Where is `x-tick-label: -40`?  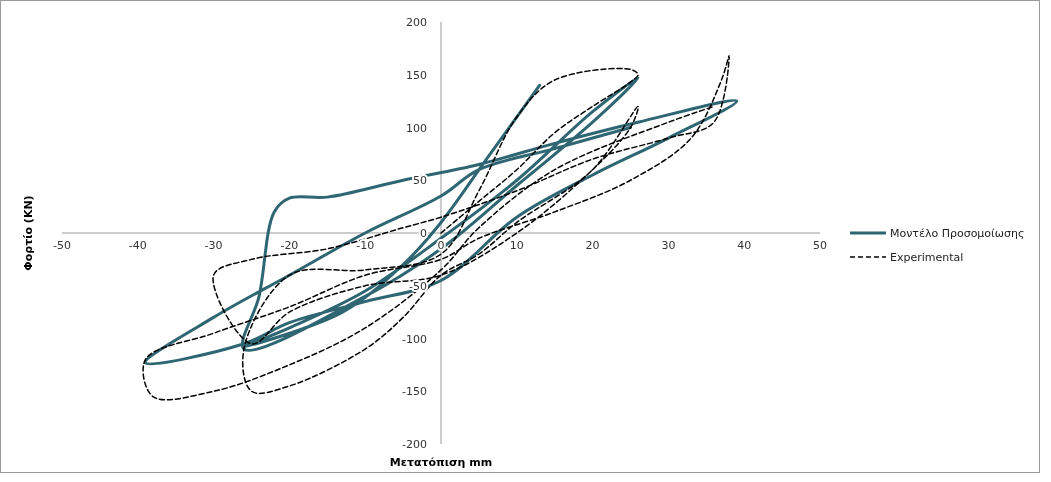
x-tick-label: -40 is located at coordinates (137, 245).